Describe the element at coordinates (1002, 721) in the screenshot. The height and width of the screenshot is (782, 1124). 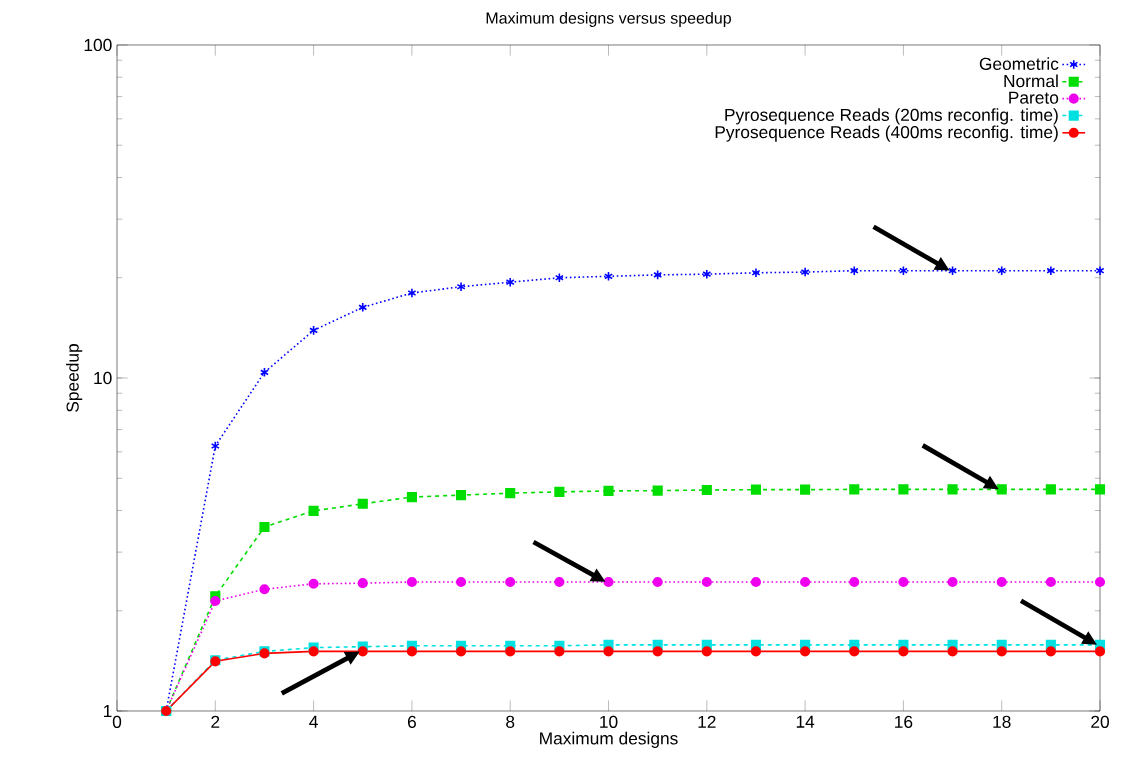
I see `x-tick-label: 18` at that location.